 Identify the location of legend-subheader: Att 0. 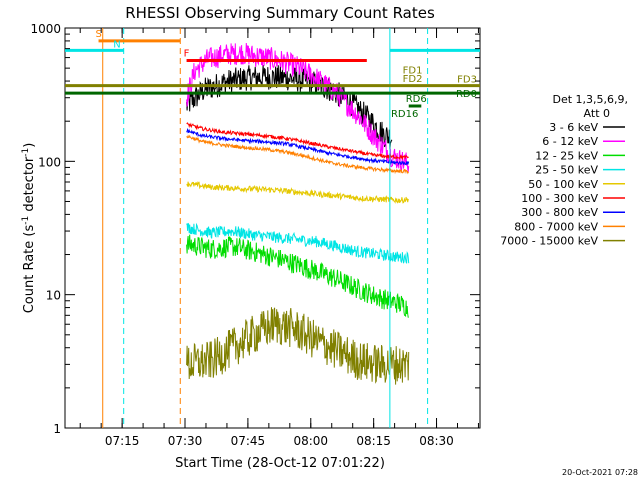
(597, 113).